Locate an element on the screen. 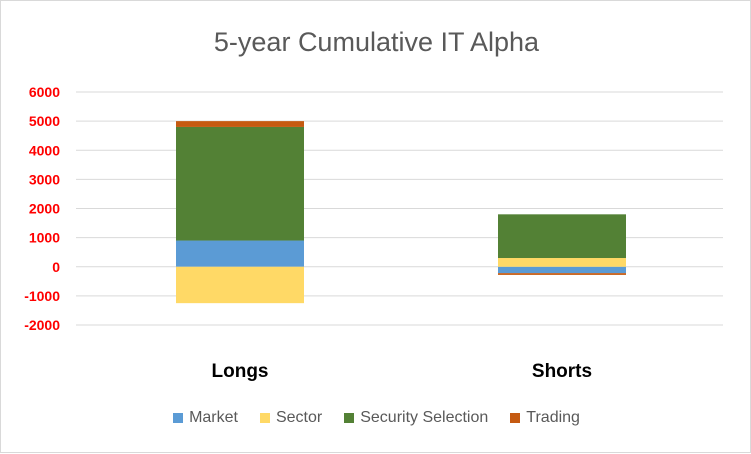 The width and height of the screenshot is (751, 454). chart-legend: Market Sector Security Selection Trading is located at coordinates (376, 418).